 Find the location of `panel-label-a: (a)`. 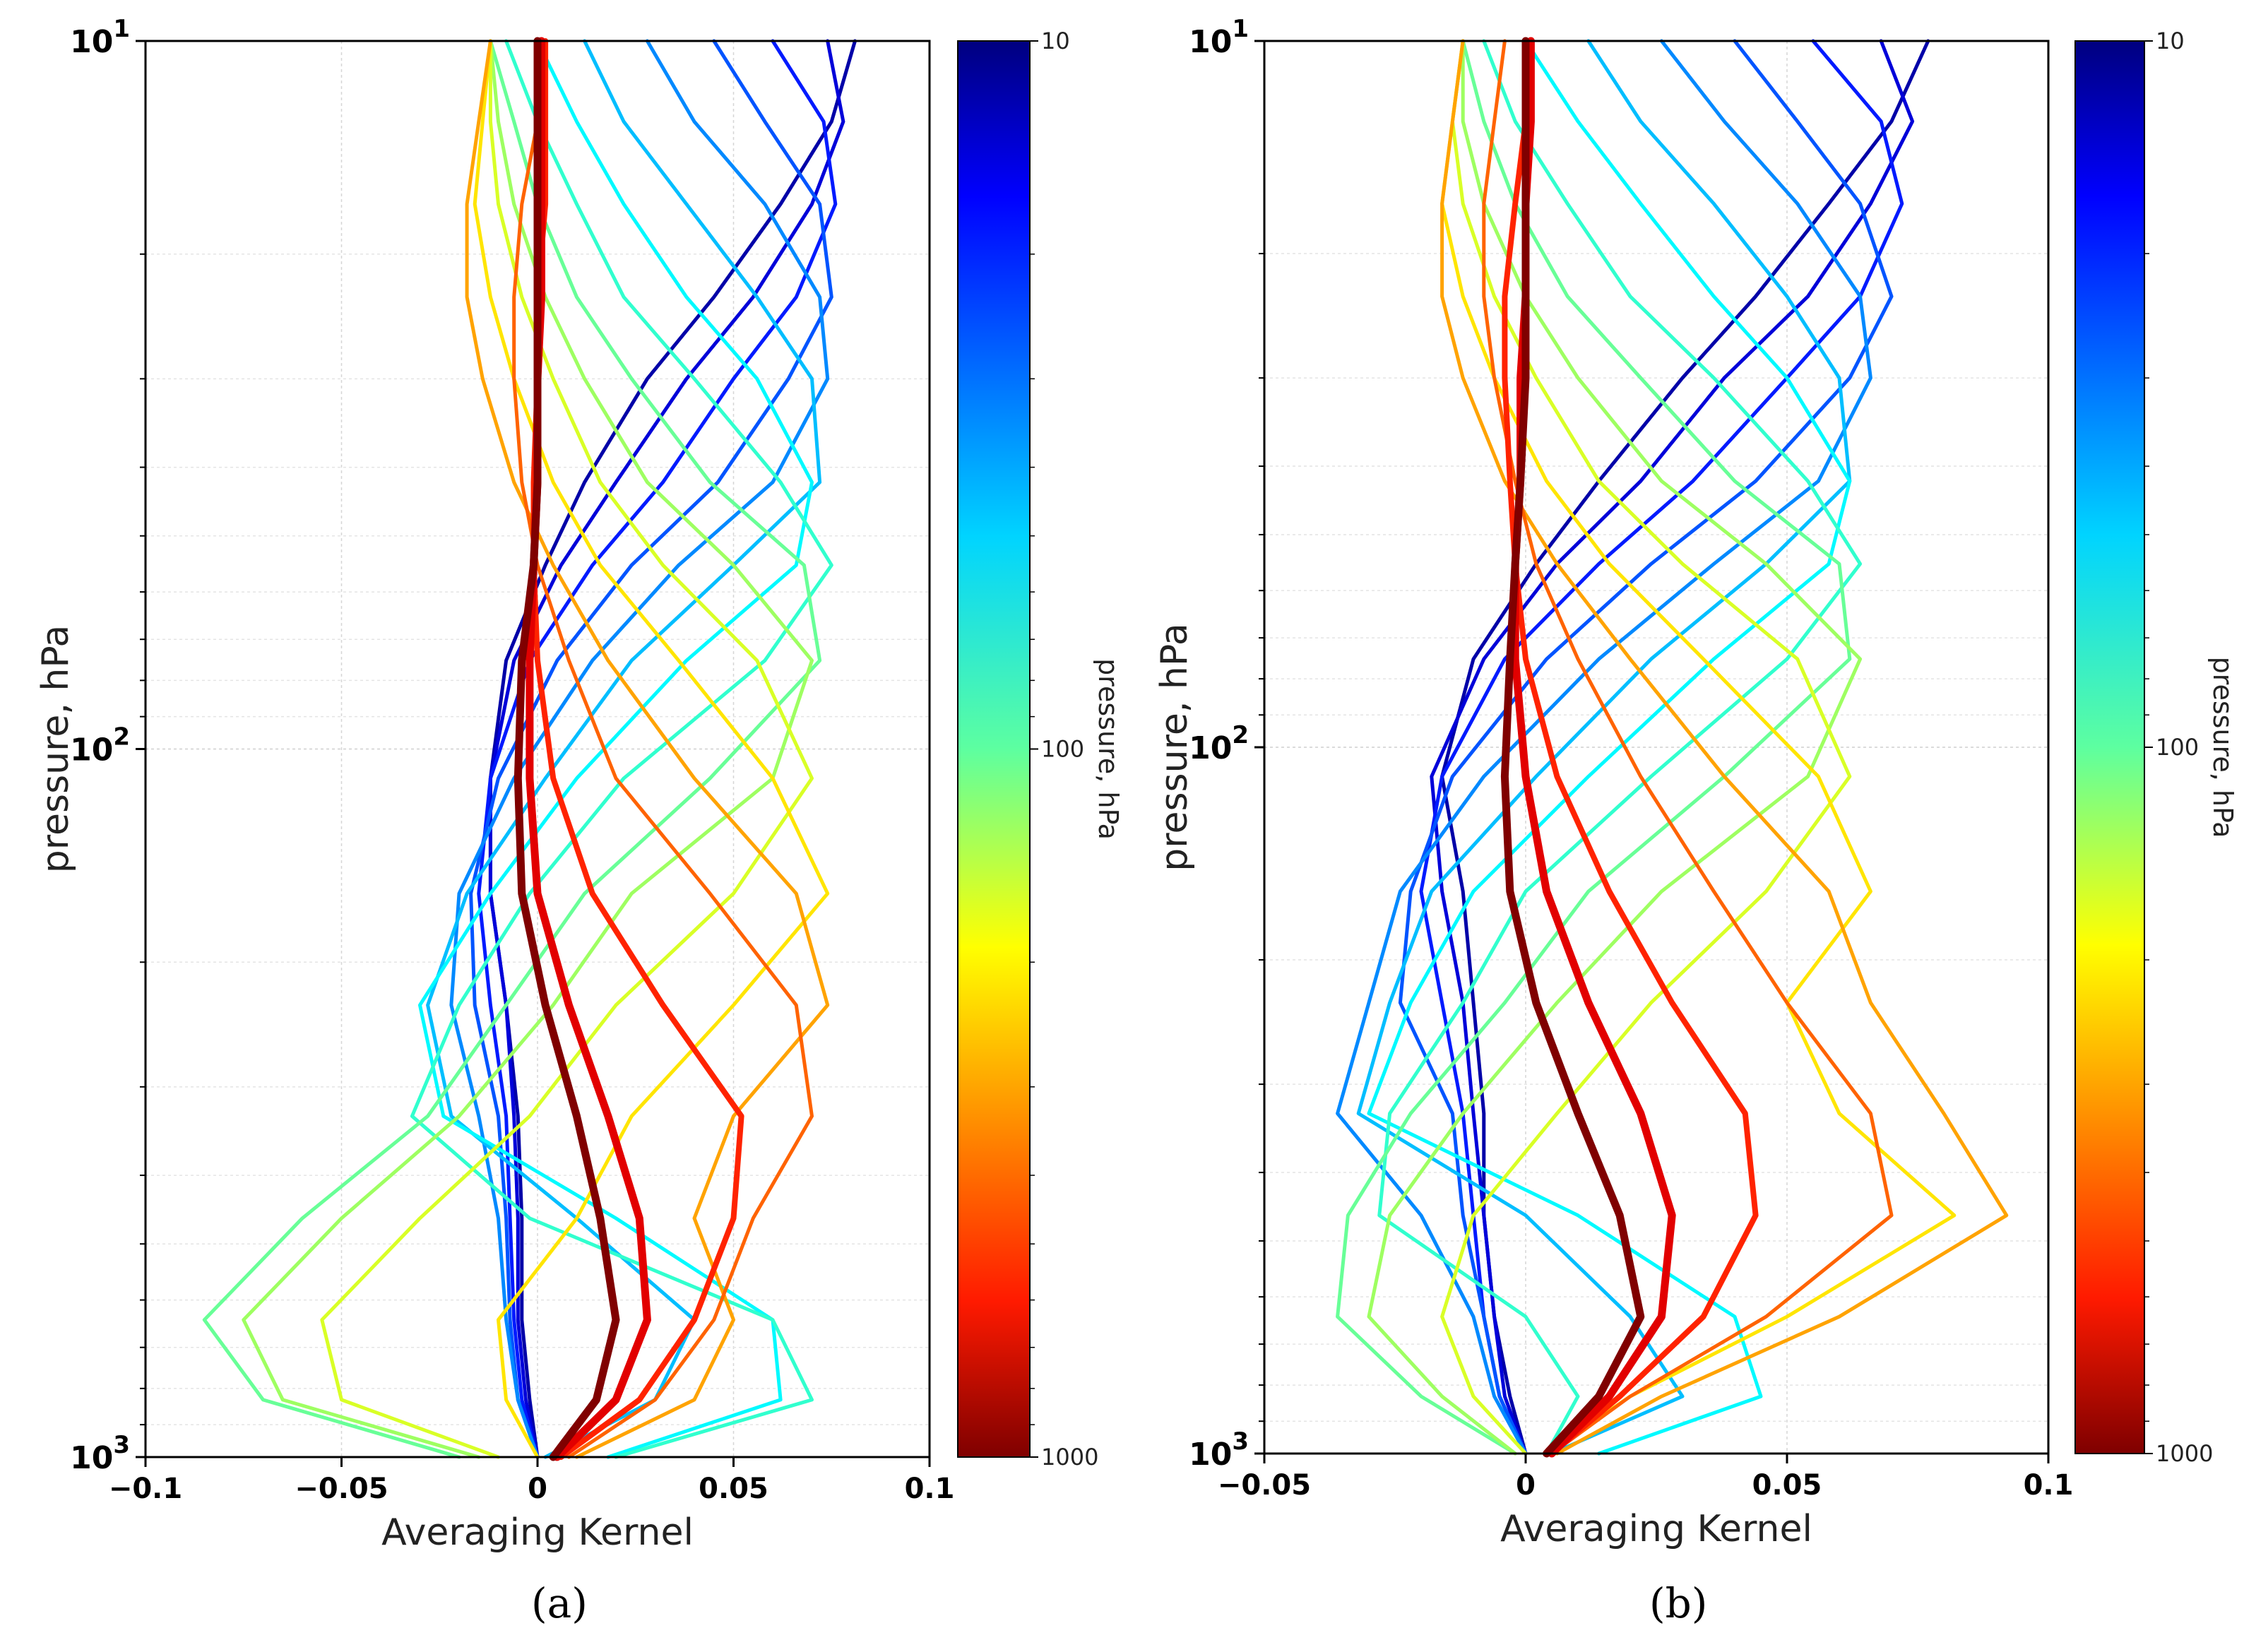

panel-label-a: (a) is located at coordinates (559, 1603).